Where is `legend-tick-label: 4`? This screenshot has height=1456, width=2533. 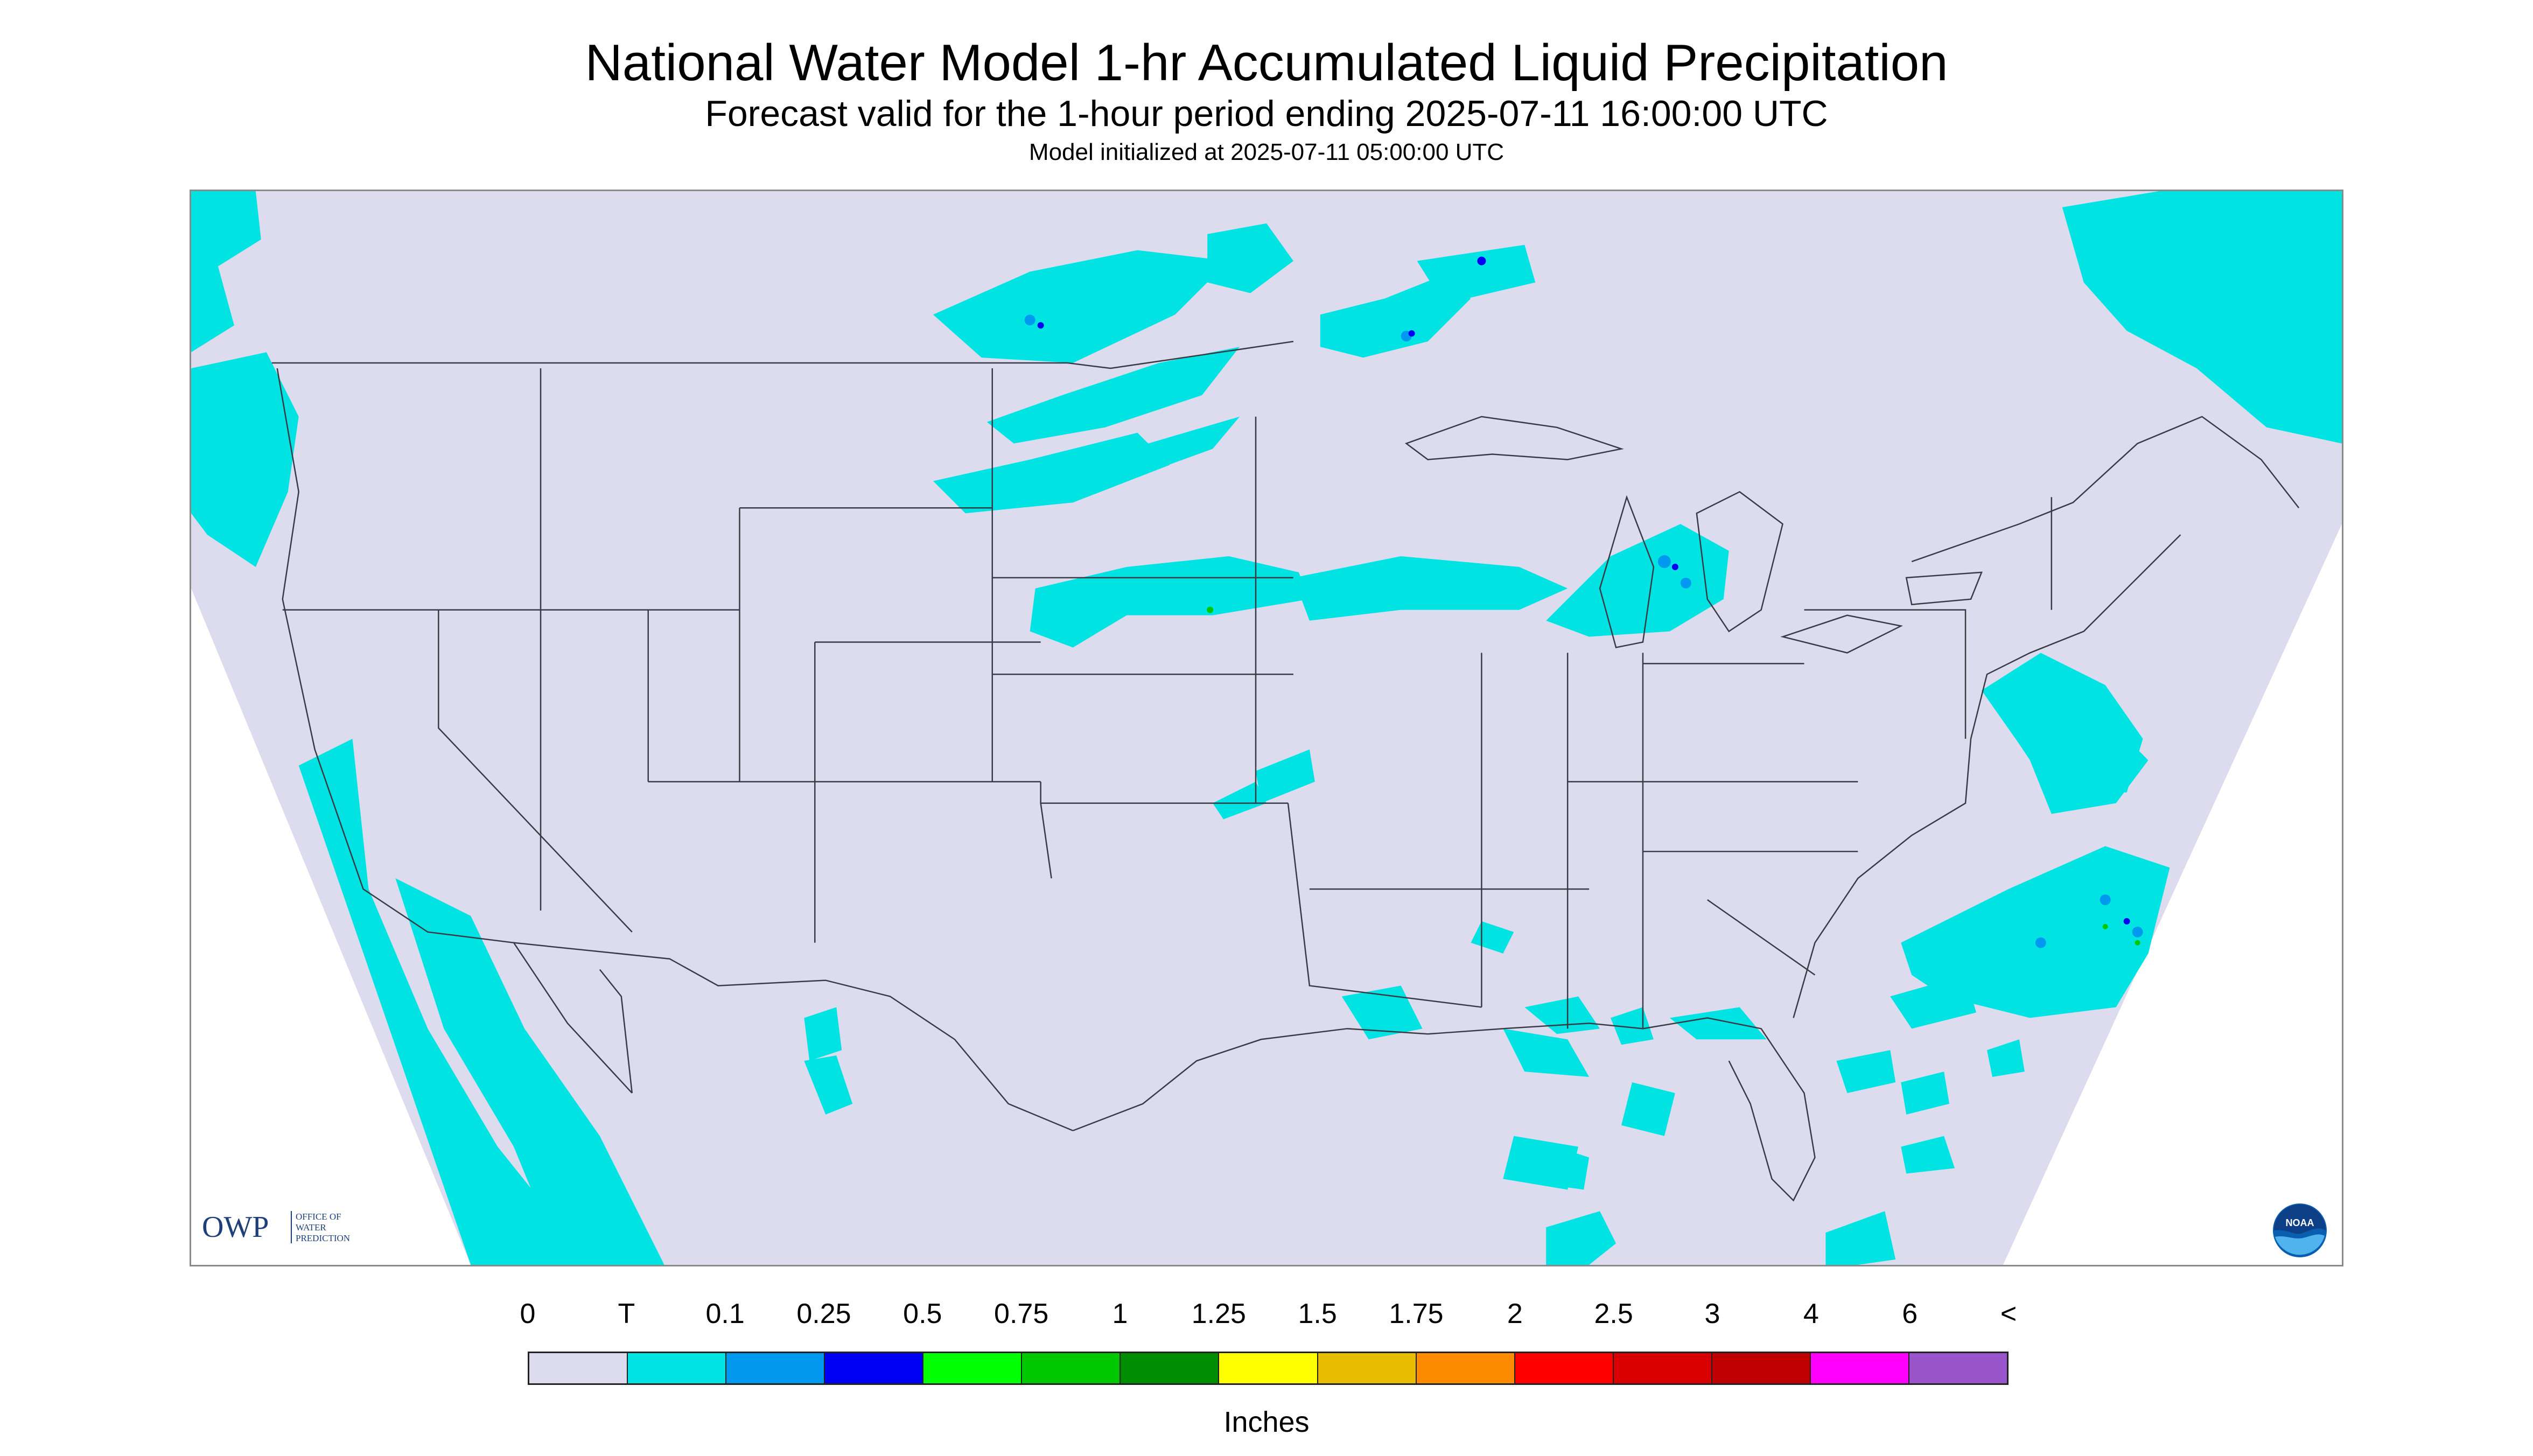
legend-tick-label: 4 is located at coordinates (1811, 1313).